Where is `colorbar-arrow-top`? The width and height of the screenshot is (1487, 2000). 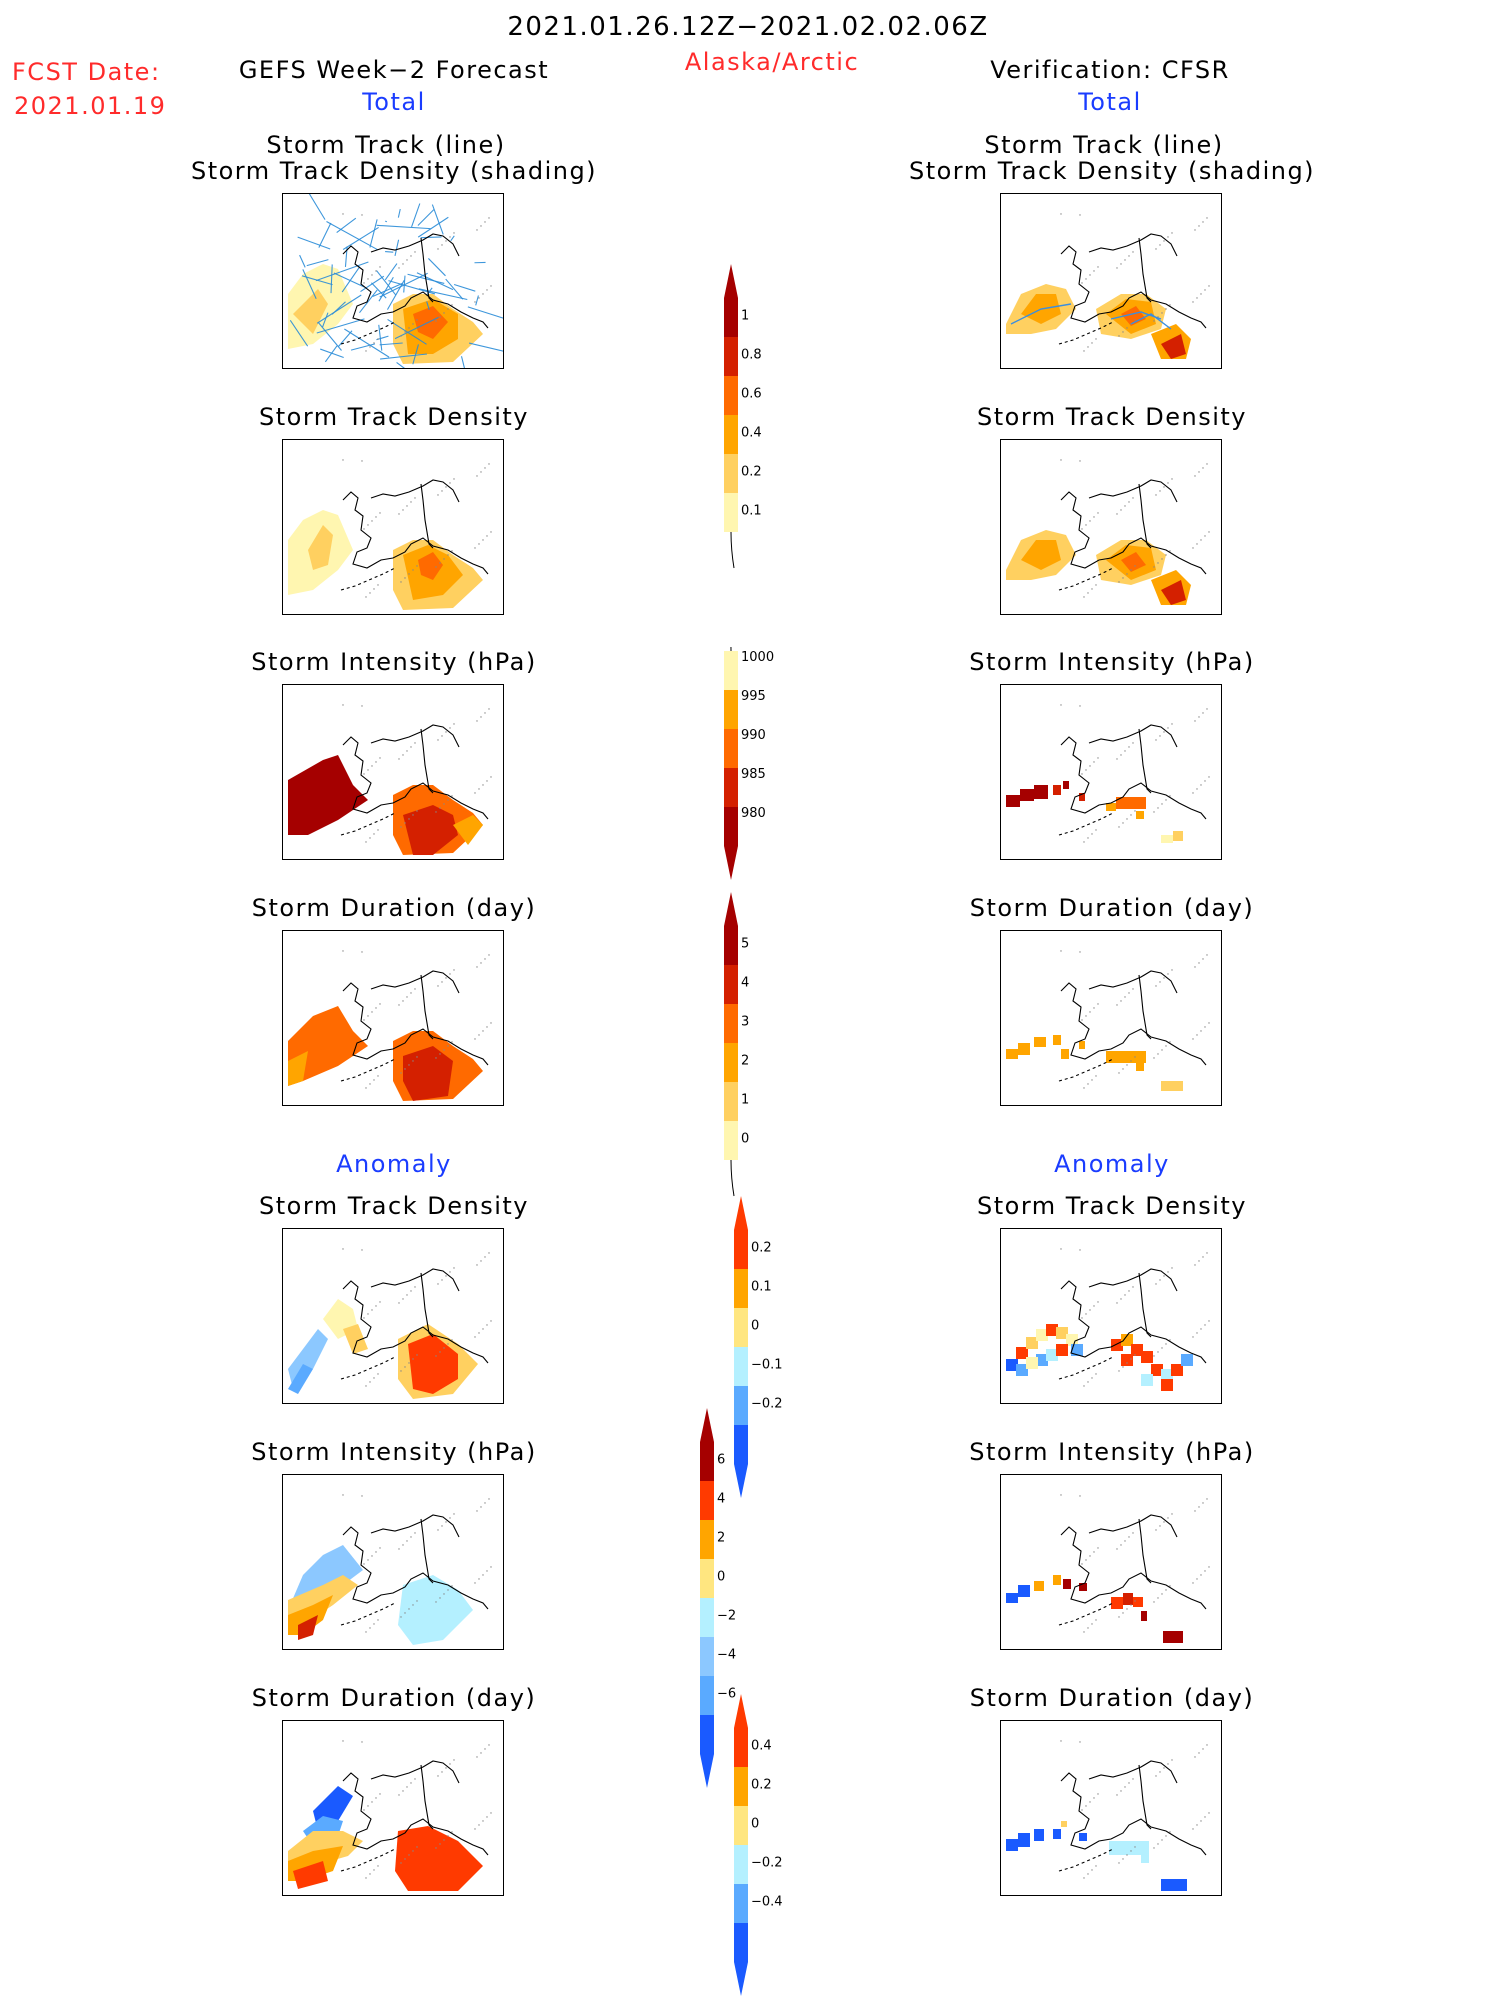
colorbar-arrow-top is located at coordinates (707, 1425).